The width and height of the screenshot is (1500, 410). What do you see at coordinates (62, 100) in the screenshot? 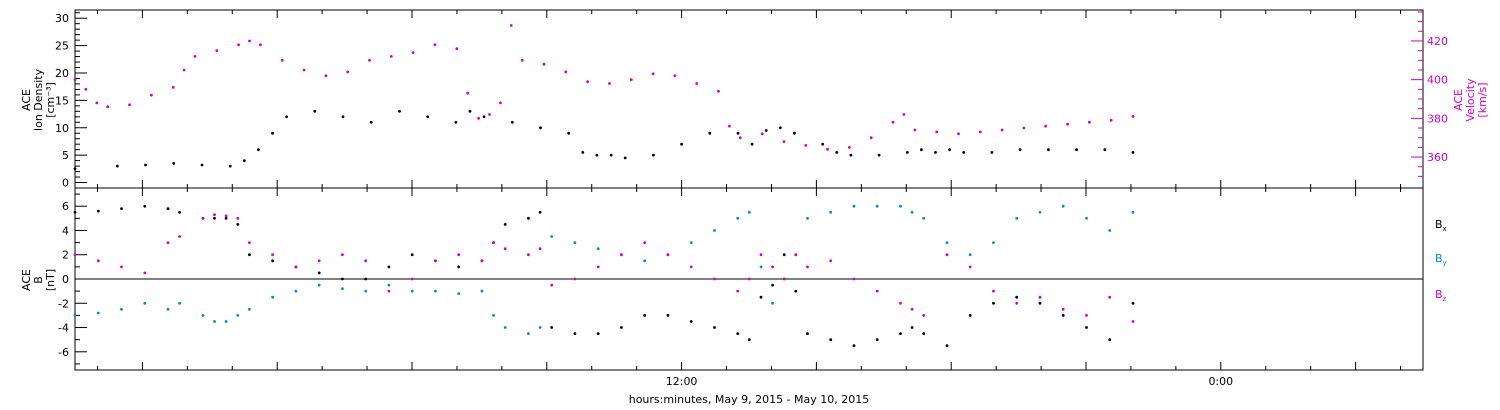
I see `y-tick-label: 15` at bounding box center [62, 100].